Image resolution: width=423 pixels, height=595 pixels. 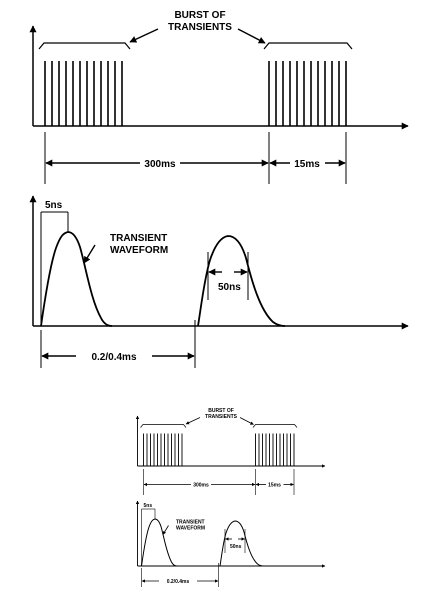 What do you see at coordinates (221, 411) in the screenshot?
I see `small-burst-label-line1: BURST OF` at bounding box center [221, 411].